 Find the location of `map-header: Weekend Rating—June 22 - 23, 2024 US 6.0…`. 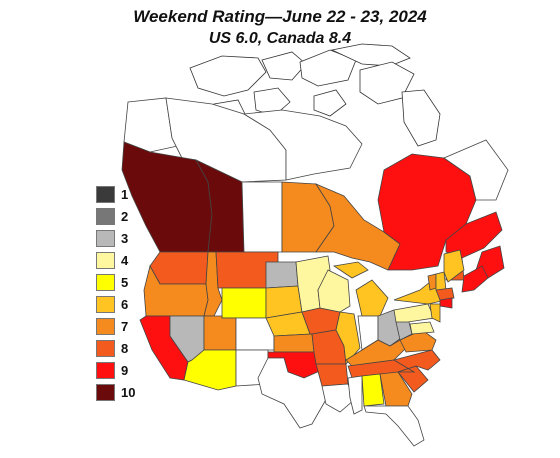

map-header: Weekend Rating—June 22 - 23, 2024 US 6.0… is located at coordinates (280, 27).